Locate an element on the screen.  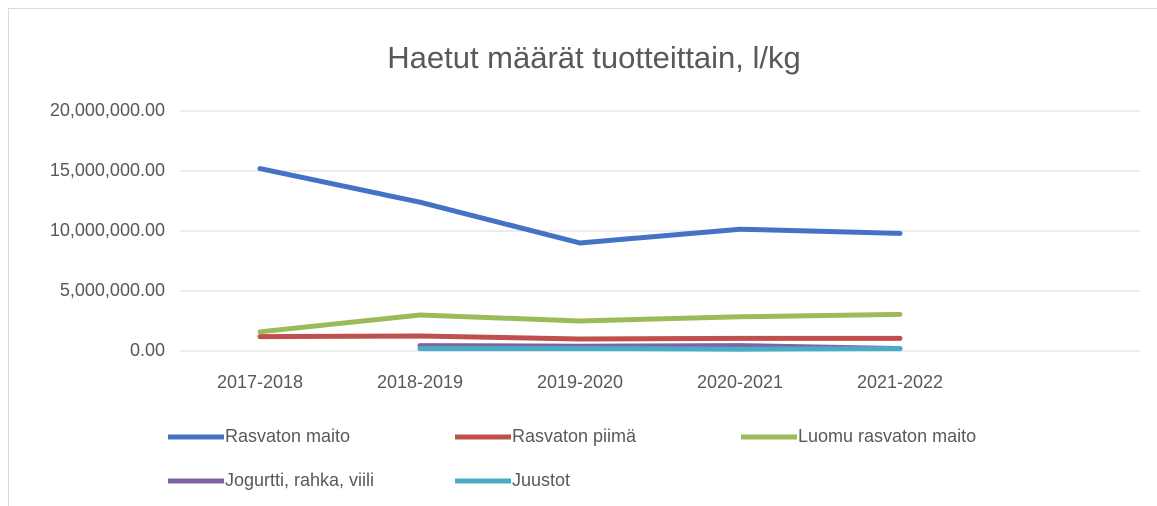
x-tick-label: 2021-2022 is located at coordinates (900, 382).